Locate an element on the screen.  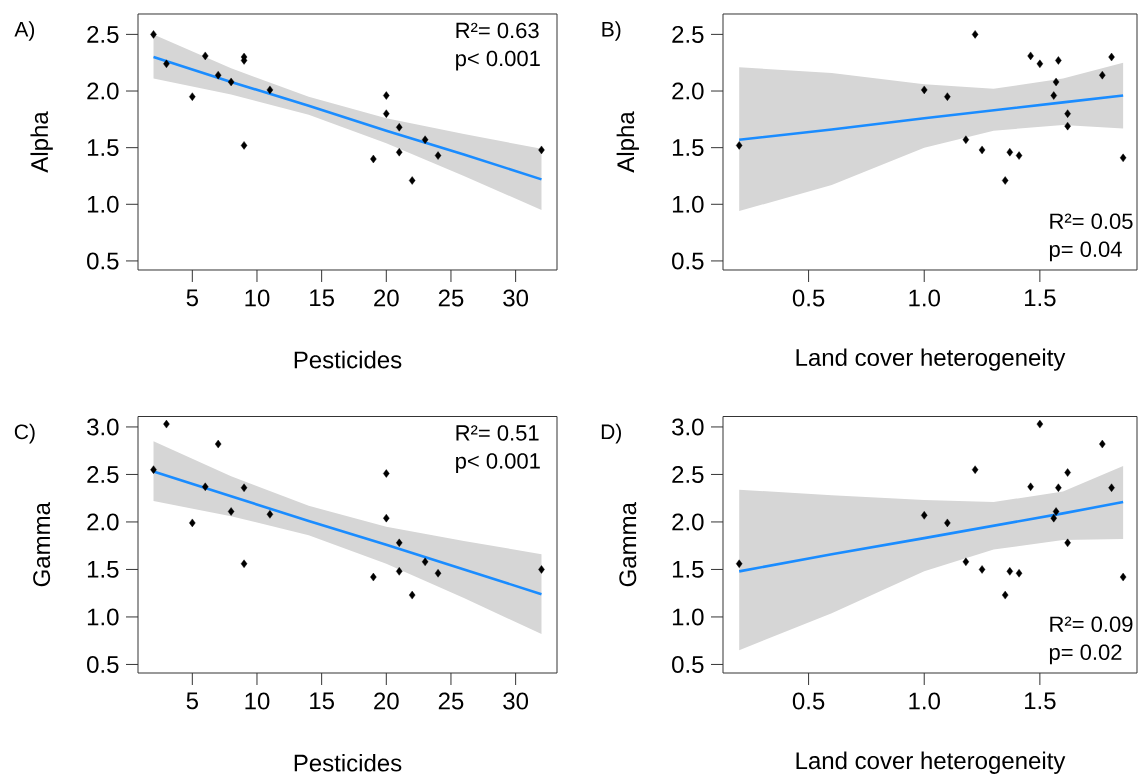
chart-title: B) is located at coordinates (611, 31).